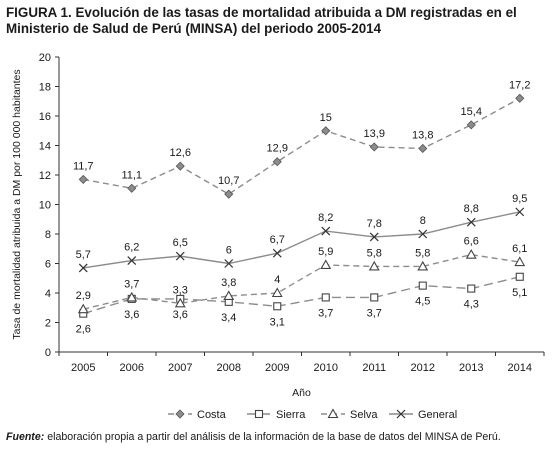 The height and width of the screenshot is (450, 558). What do you see at coordinates (519, 293) in the screenshot?
I see `data-label-sierra: 5,1` at bounding box center [519, 293].